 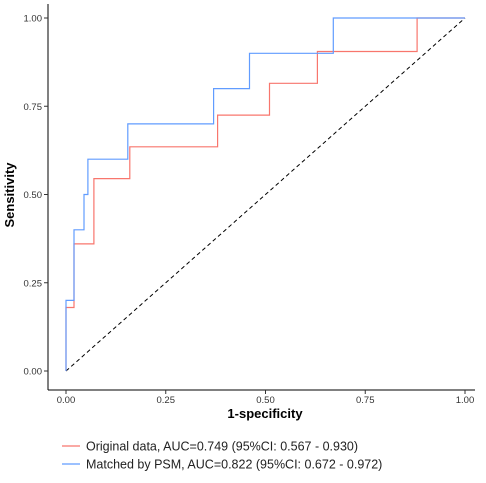 I want to click on x-axis-title: 1-specificity, so click(x=265, y=413).